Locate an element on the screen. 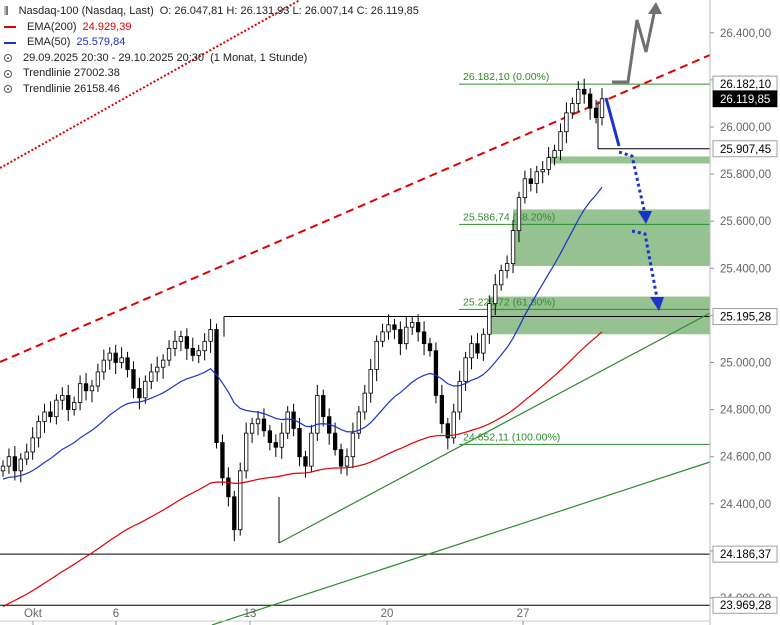 This screenshot has height=625, width=780. legend-trendline1-row: Trendlinie 27002.38 is located at coordinates (211, 74).